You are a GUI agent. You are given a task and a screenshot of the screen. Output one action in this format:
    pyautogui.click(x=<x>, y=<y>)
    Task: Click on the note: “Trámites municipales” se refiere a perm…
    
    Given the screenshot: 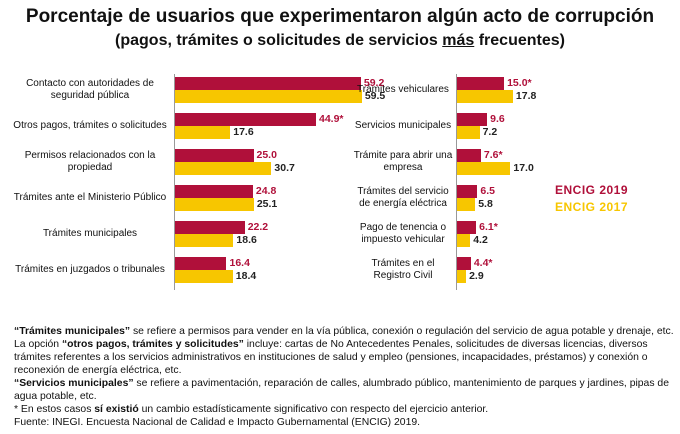 What is the action you would take?
    pyautogui.click(x=344, y=331)
    